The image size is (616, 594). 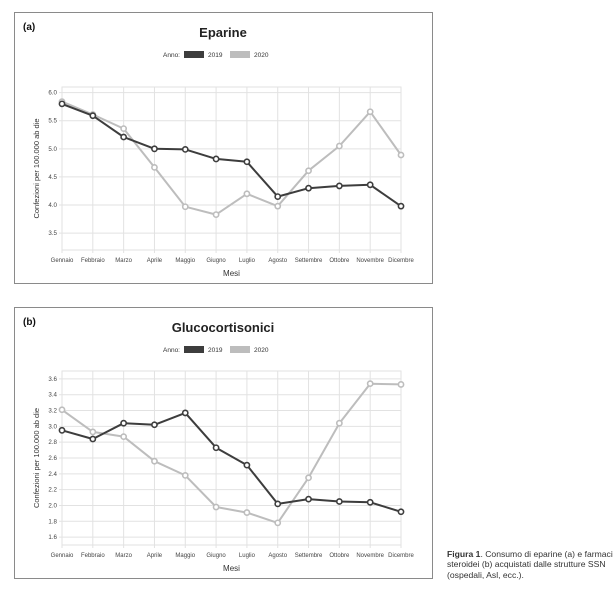 What do you see at coordinates (464, 554) in the screenshot?
I see `caption-label: Figura 1` at bounding box center [464, 554].